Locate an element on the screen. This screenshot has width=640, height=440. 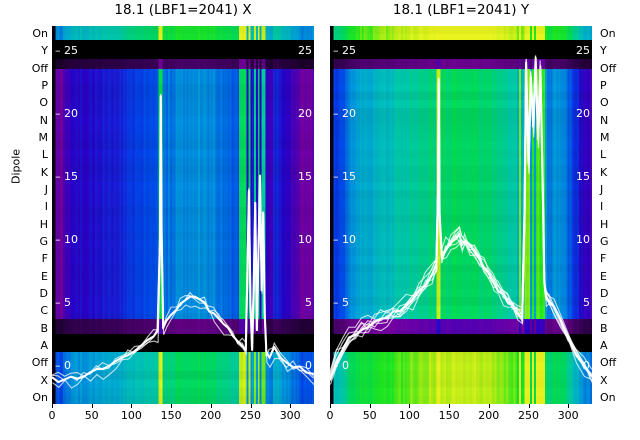
inner-ytick-label: 20 is located at coordinates (305, 114).